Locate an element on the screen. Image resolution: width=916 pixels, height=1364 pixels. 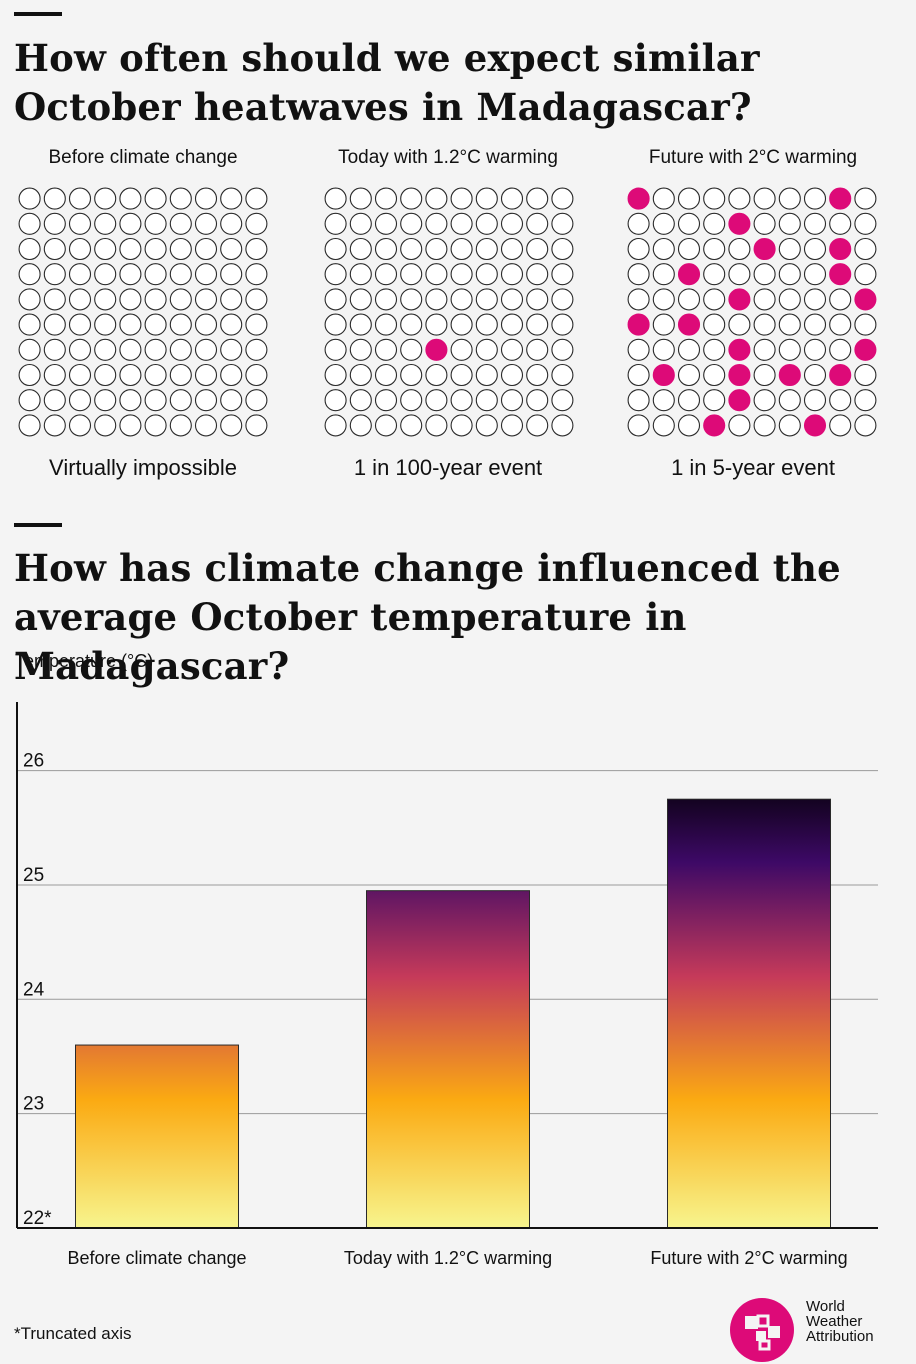
wwa-logo: World Weather Attribution is located at coordinates (820, 1328).